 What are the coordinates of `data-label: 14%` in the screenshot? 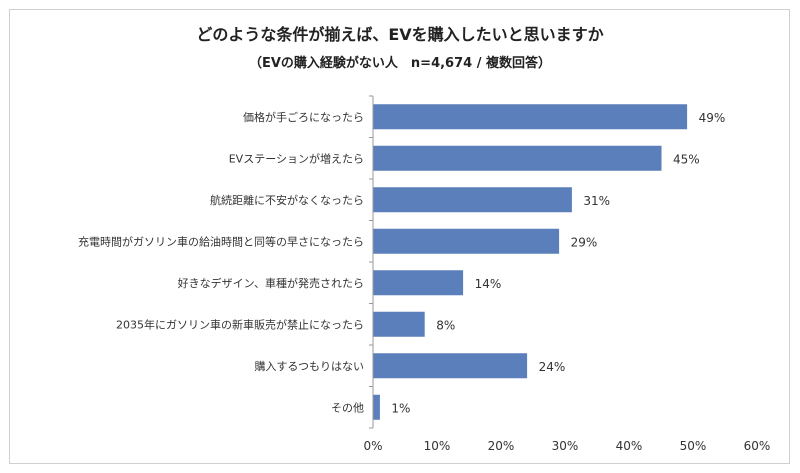 It's located at (488, 284).